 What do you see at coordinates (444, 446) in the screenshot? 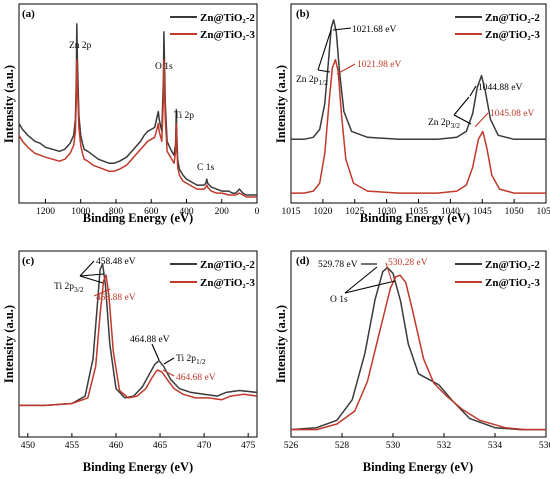
I see `x-tick-label: 532` at bounding box center [444, 446].